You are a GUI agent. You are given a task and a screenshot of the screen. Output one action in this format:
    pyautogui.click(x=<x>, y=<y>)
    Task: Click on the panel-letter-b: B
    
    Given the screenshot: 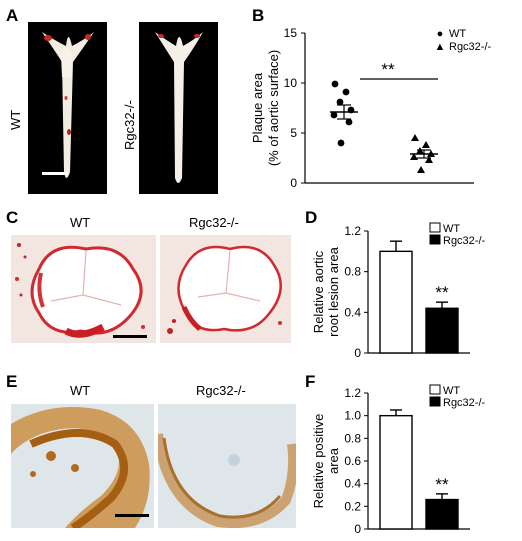 What is the action you would take?
    pyautogui.click(x=258, y=15)
    